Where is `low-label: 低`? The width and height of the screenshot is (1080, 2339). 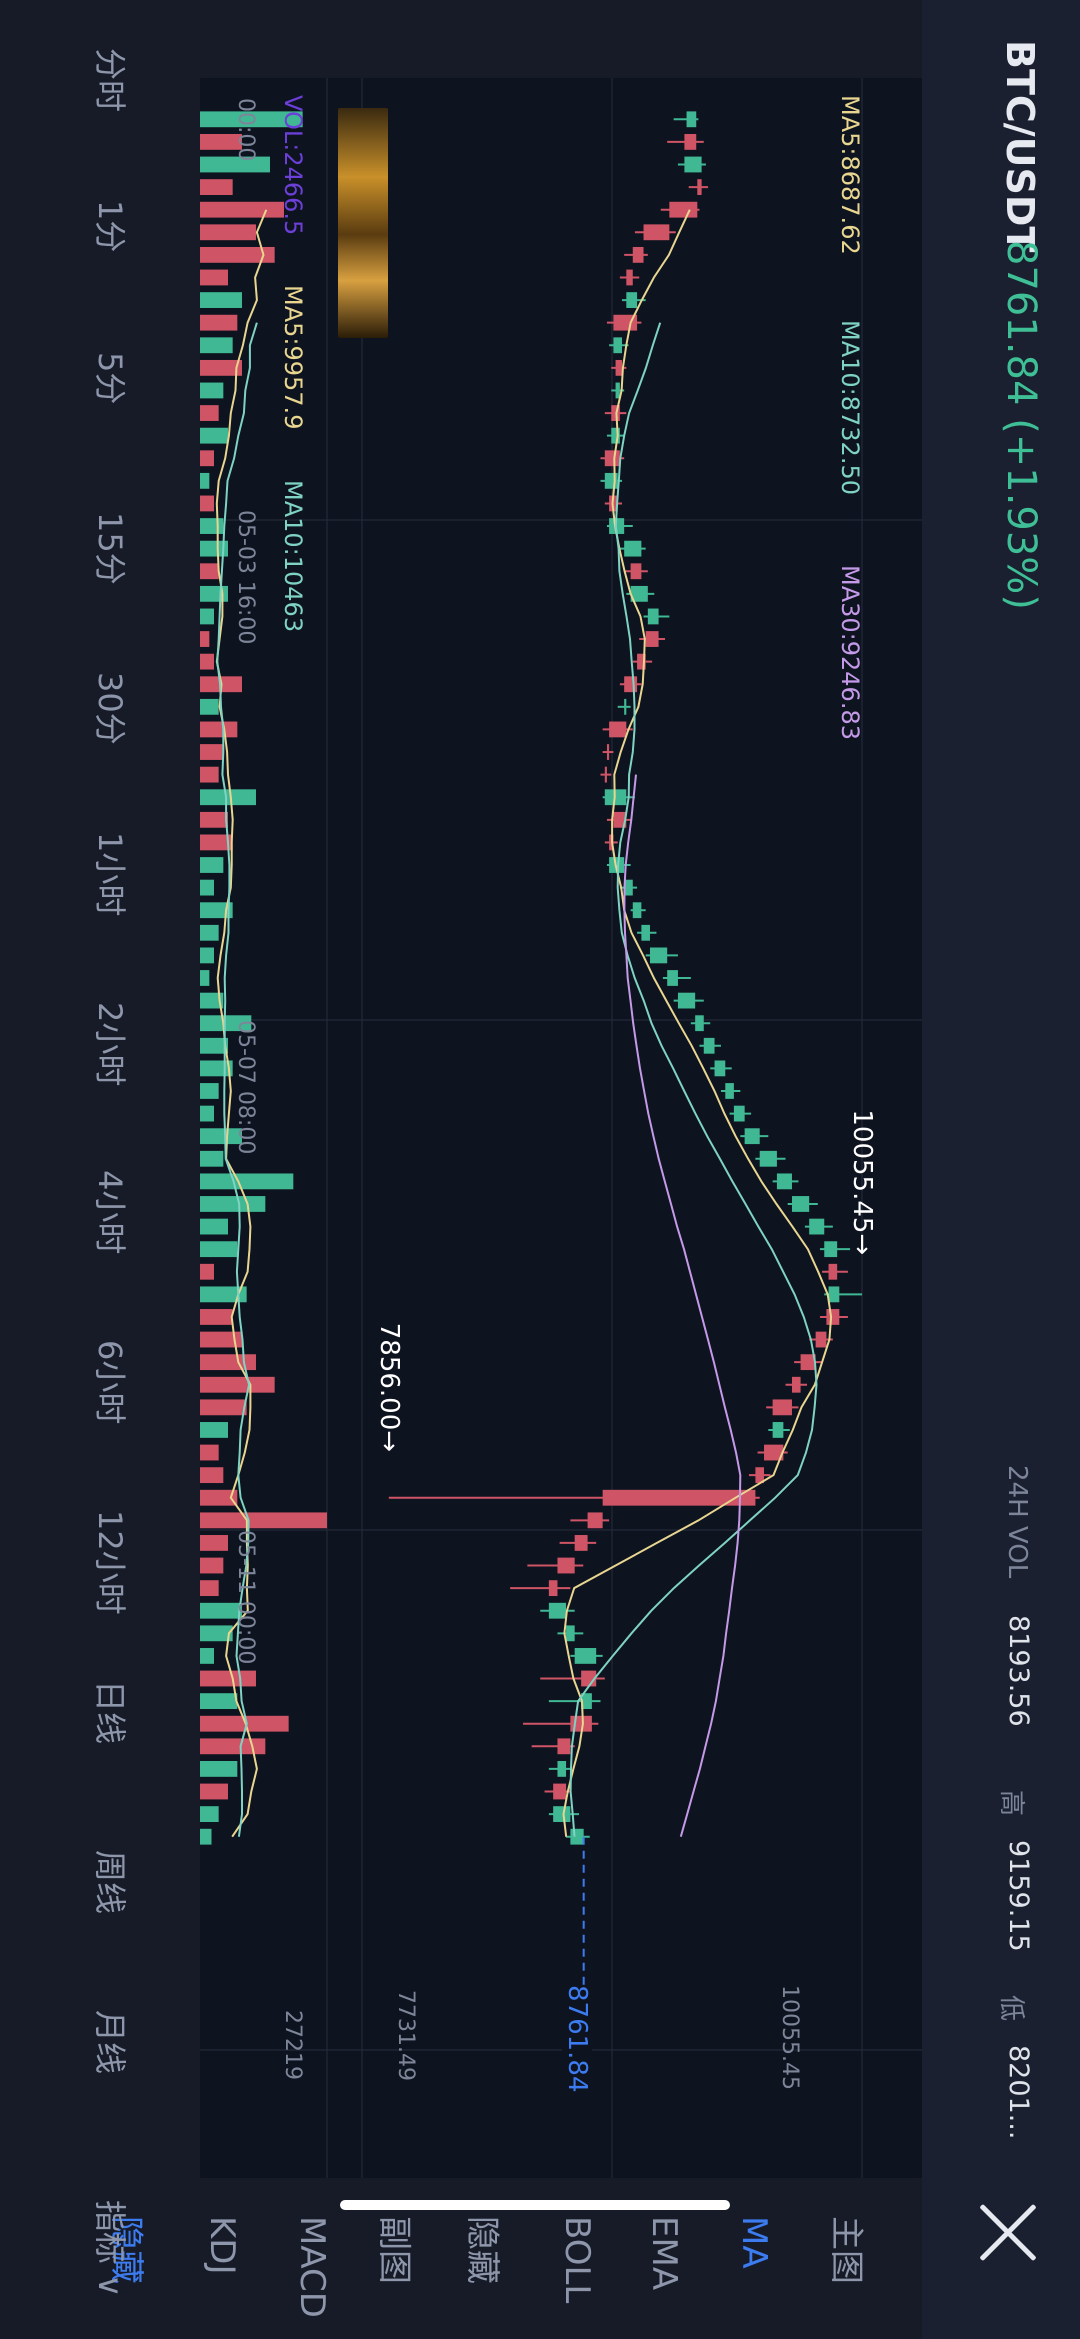 low-label: 低 is located at coordinates (1011, 2008).